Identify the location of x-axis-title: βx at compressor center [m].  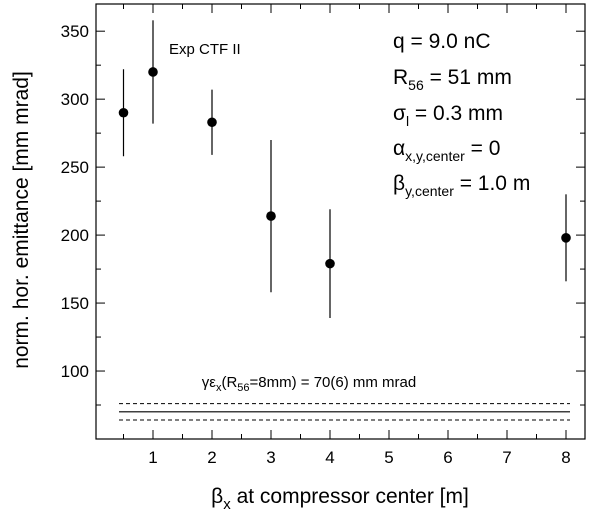
(340, 499).